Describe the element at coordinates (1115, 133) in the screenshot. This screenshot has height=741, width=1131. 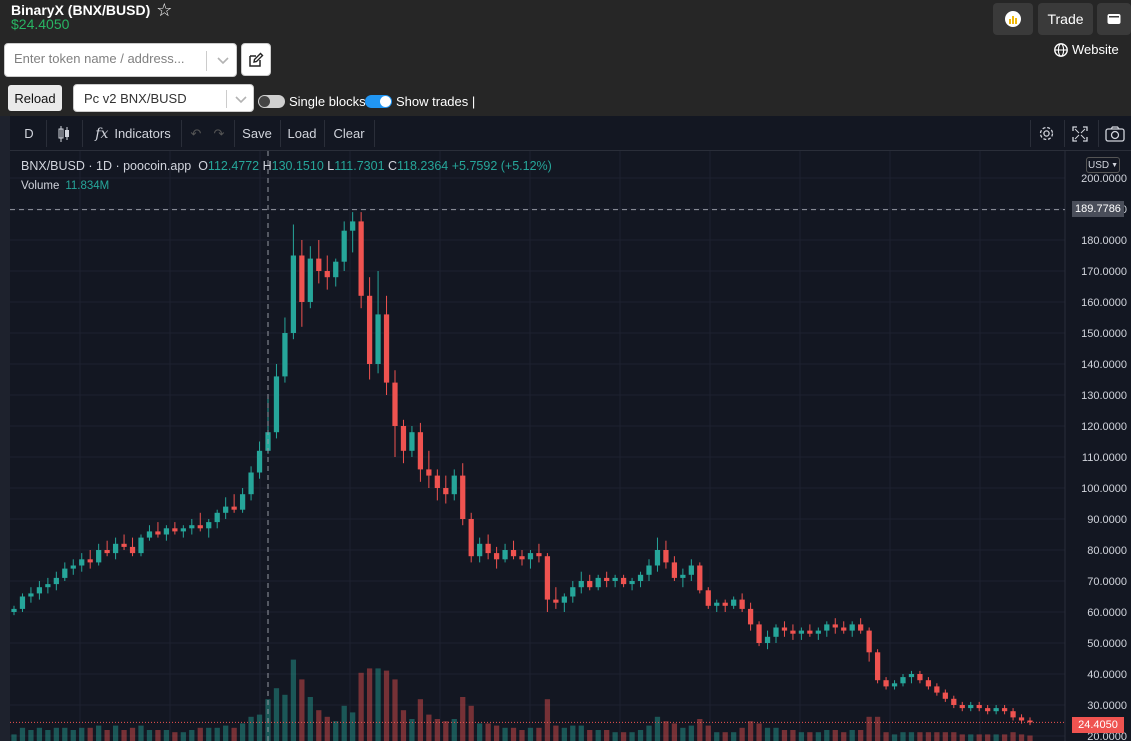
I see `camera-icon` at that location.